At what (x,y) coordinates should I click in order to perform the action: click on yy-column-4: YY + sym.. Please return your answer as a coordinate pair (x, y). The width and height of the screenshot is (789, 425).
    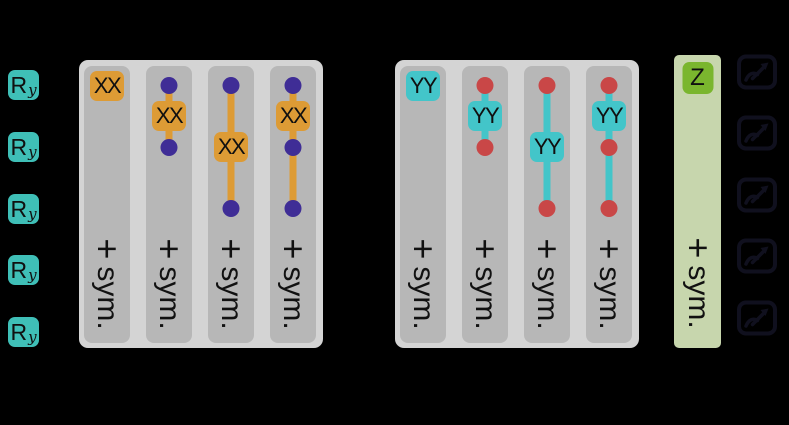
    Looking at the image, I should click on (609, 204).